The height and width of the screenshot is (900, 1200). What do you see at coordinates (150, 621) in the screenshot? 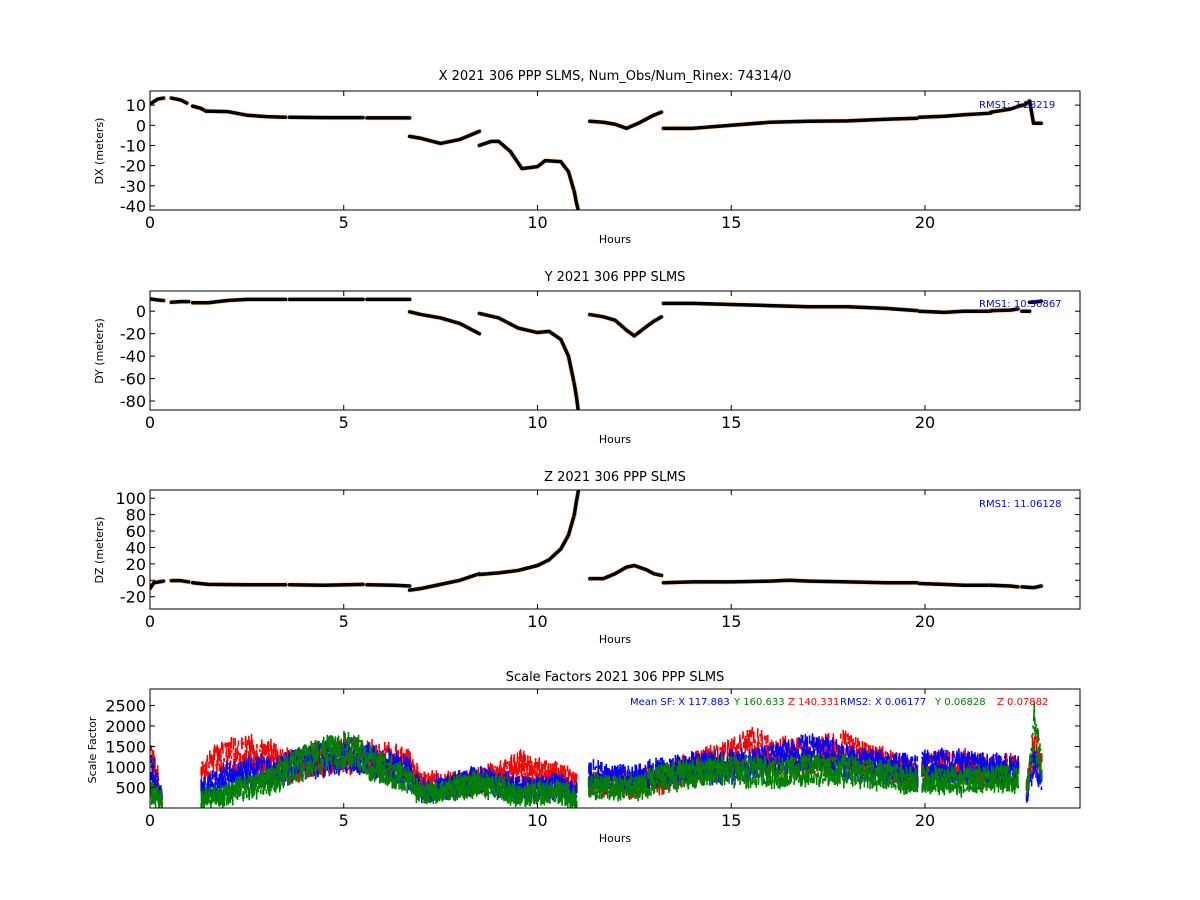
I see `panel-z-xtick-label: 0` at bounding box center [150, 621].